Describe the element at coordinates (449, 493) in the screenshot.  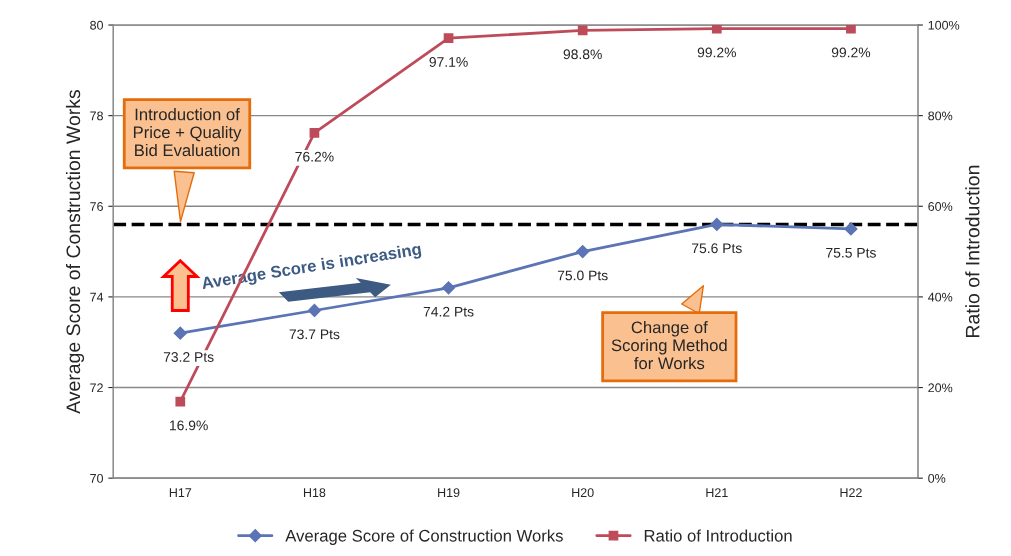
I see `x-tick-label: H19` at that location.